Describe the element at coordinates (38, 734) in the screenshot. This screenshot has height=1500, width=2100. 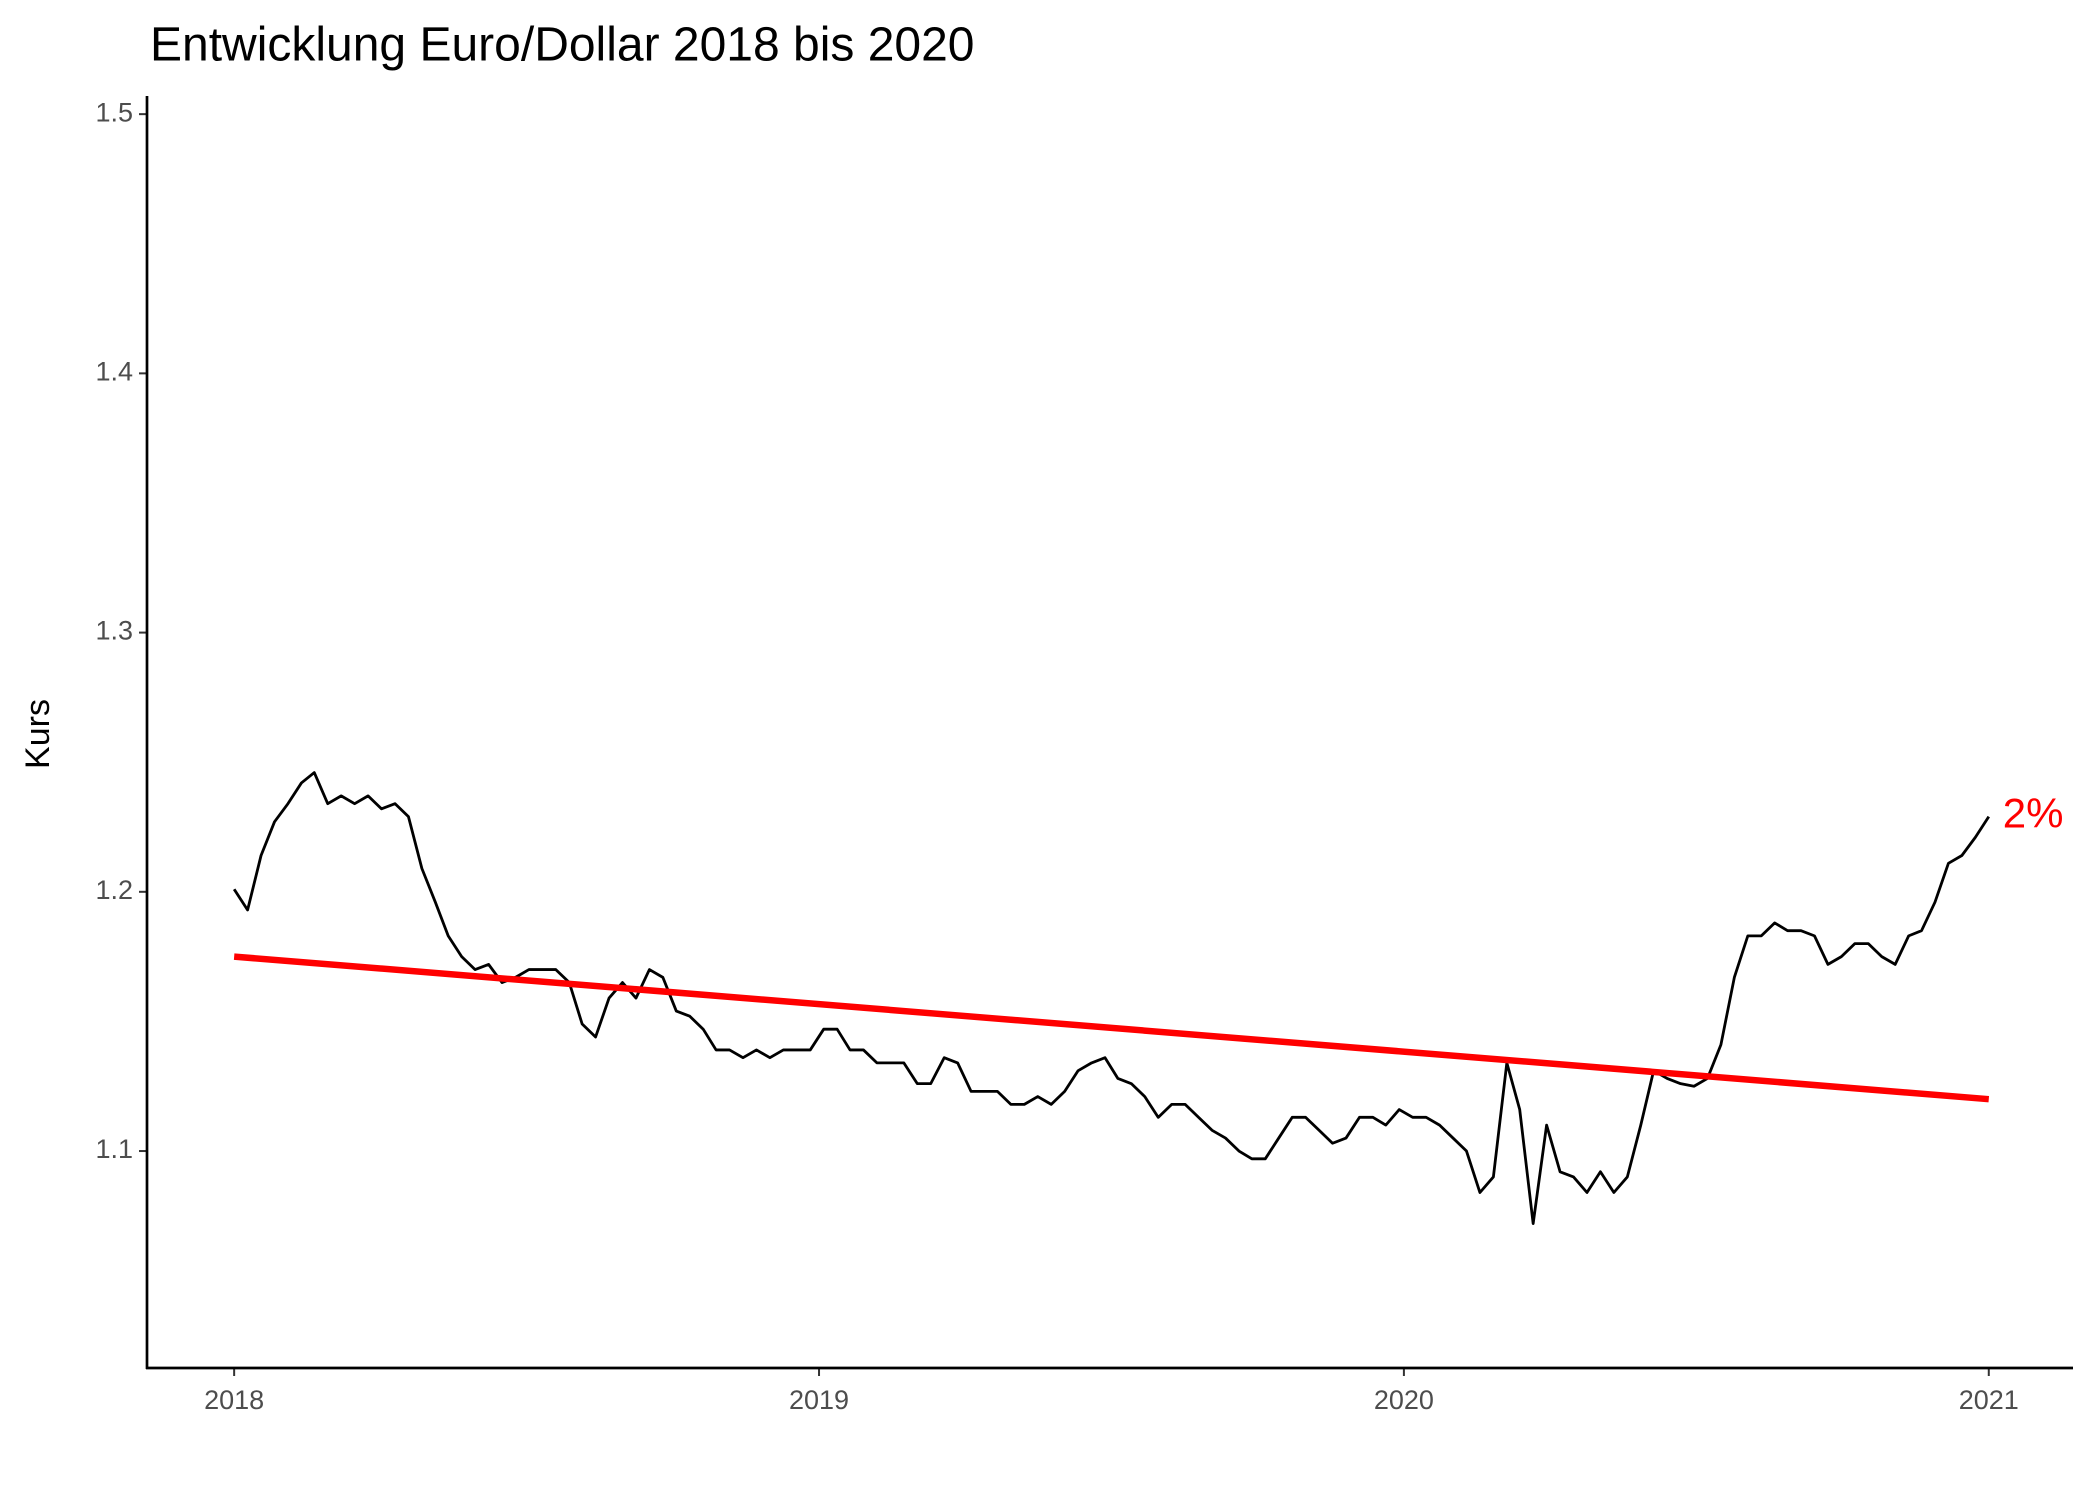
I see `y-axis-label: Kurs` at that location.